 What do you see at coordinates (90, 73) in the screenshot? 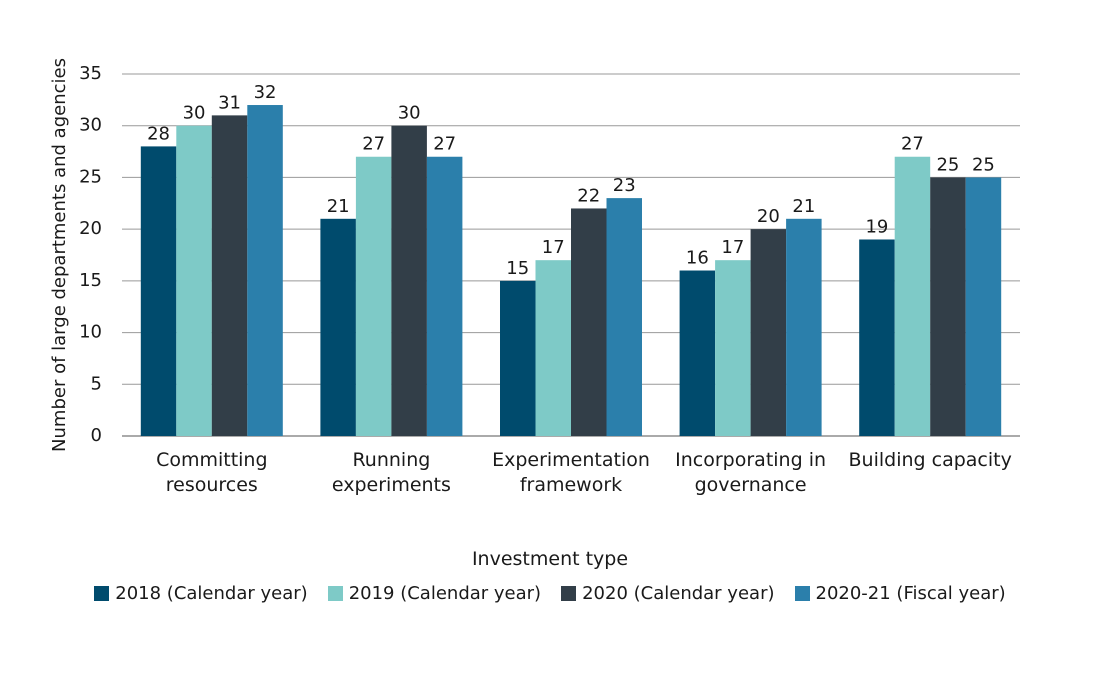
I see `y-tick-label: 35` at bounding box center [90, 73].